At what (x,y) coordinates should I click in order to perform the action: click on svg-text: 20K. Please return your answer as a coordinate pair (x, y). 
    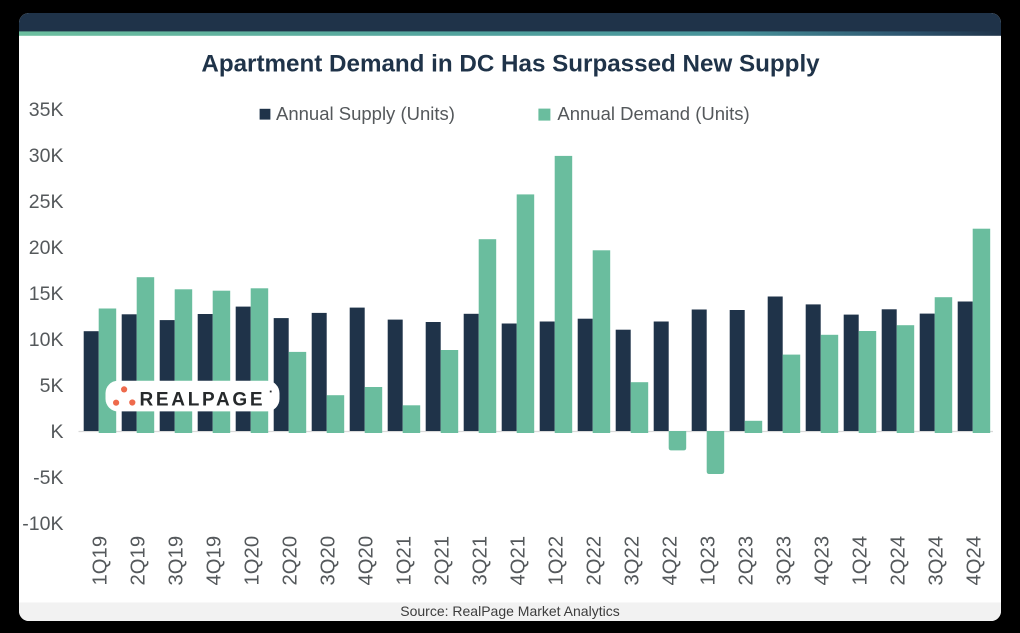
    Looking at the image, I should click on (46, 248).